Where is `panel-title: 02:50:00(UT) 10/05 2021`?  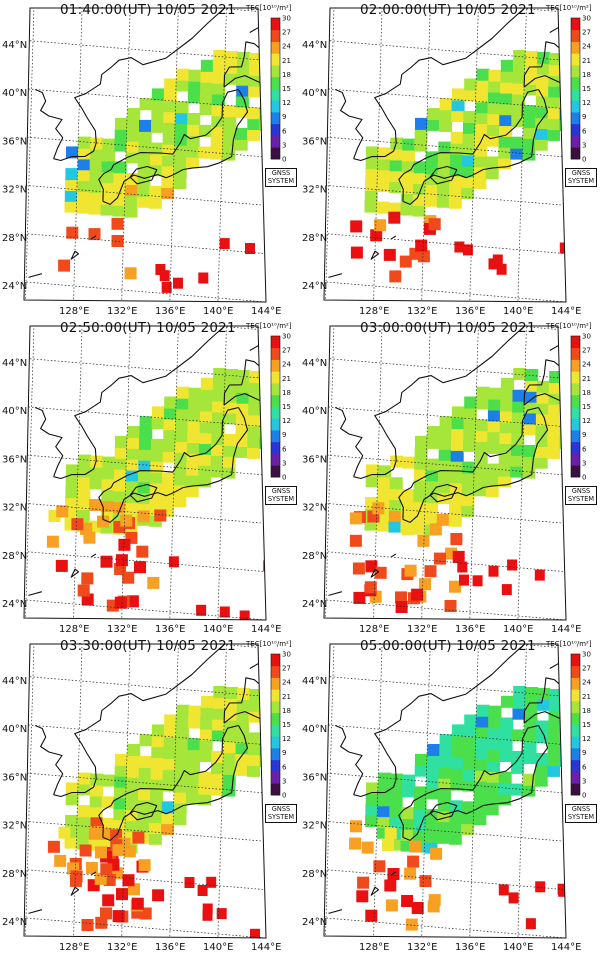
panel-title: 02:50:00(UT) 10/05 2021 is located at coordinates (148, 328).